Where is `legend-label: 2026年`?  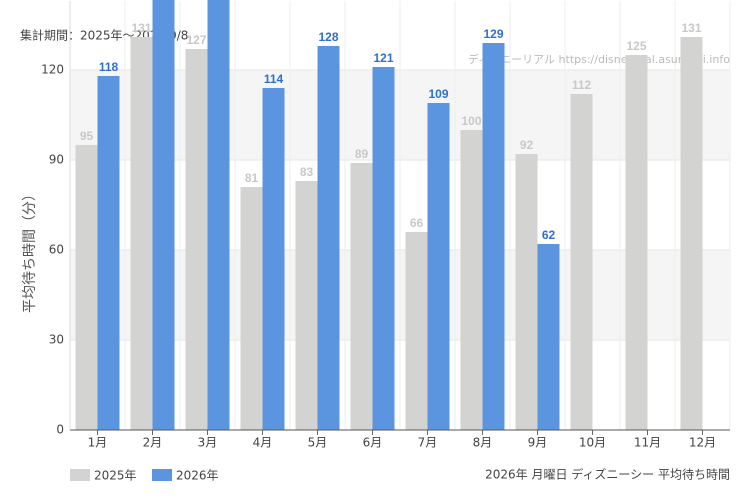 legend-label: 2026年 is located at coordinates (197, 476).